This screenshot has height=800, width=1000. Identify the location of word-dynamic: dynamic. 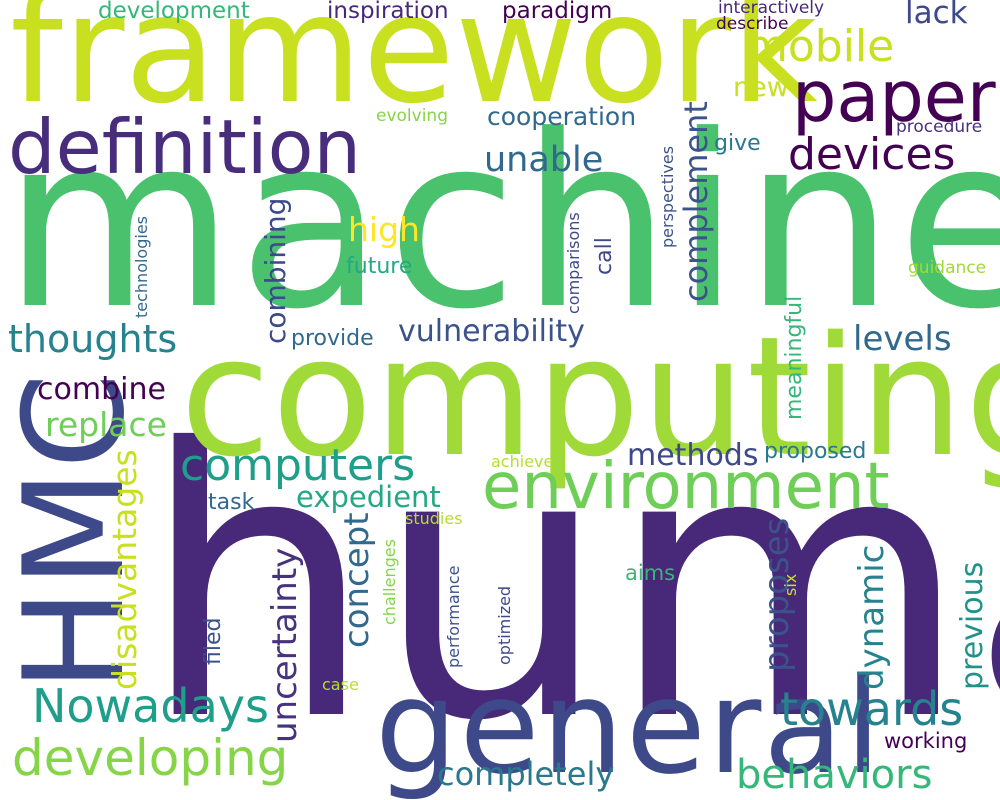
(872, 617).